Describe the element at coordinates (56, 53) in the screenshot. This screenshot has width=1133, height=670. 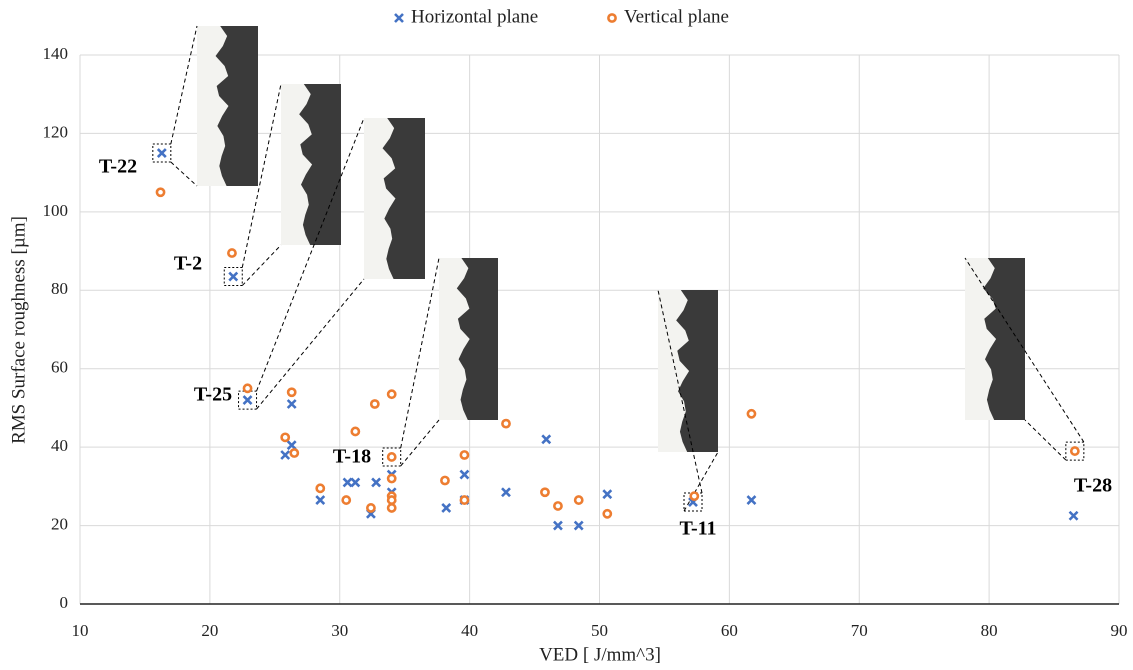
I see `y-tick-label: 140` at that location.